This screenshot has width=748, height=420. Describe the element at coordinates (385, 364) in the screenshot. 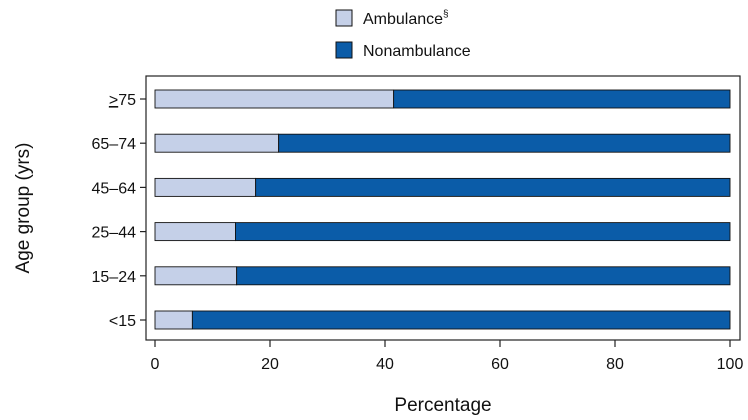

I see `x-tick-label-2: 40` at that location.